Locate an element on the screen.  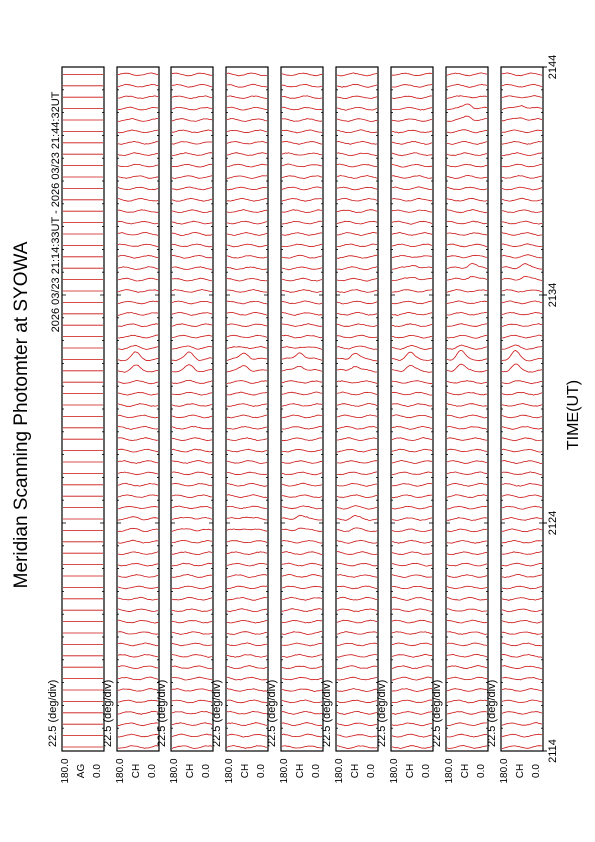
scale-label: 22.5 (deg/div) is located at coordinates (272, 713).